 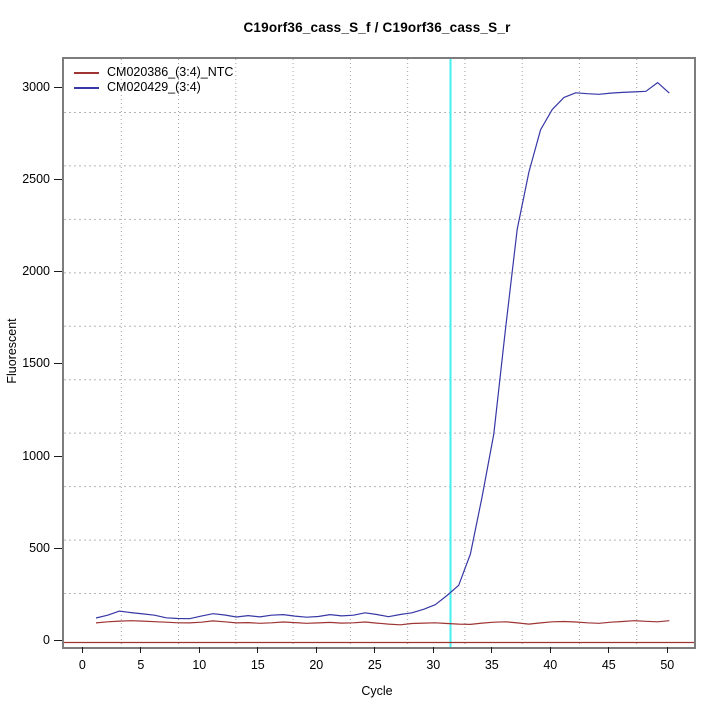 I want to click on y-tick-label: 2500, so click(x=36, y=178).